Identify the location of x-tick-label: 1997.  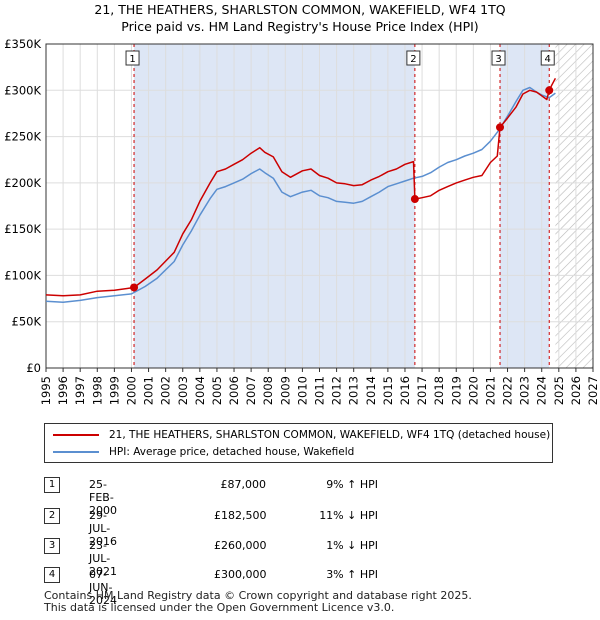
(80, 390).